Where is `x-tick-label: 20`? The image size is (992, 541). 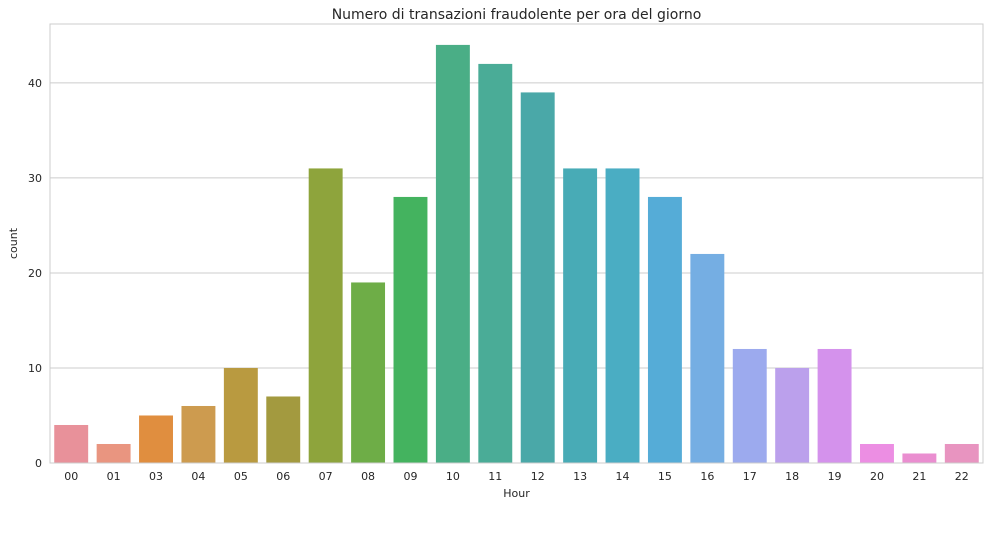 x-tick-label: 20 is located at coordinates (877, 476).